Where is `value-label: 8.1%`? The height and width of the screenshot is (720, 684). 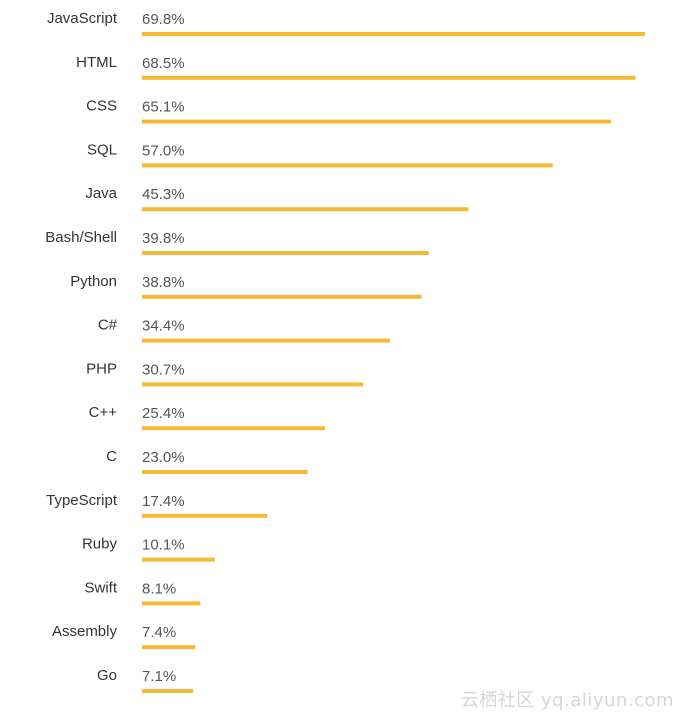 value-label: 8.1% is located at coordinates (159, 588).